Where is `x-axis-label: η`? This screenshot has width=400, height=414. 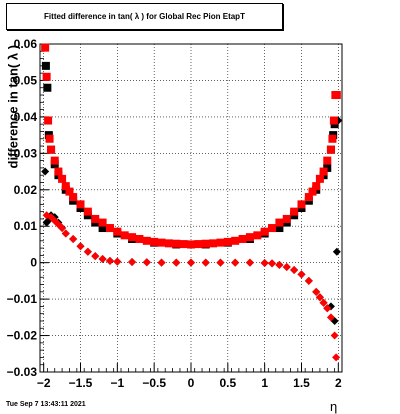
x-axis-label: η is located at coordinates (334, 406).